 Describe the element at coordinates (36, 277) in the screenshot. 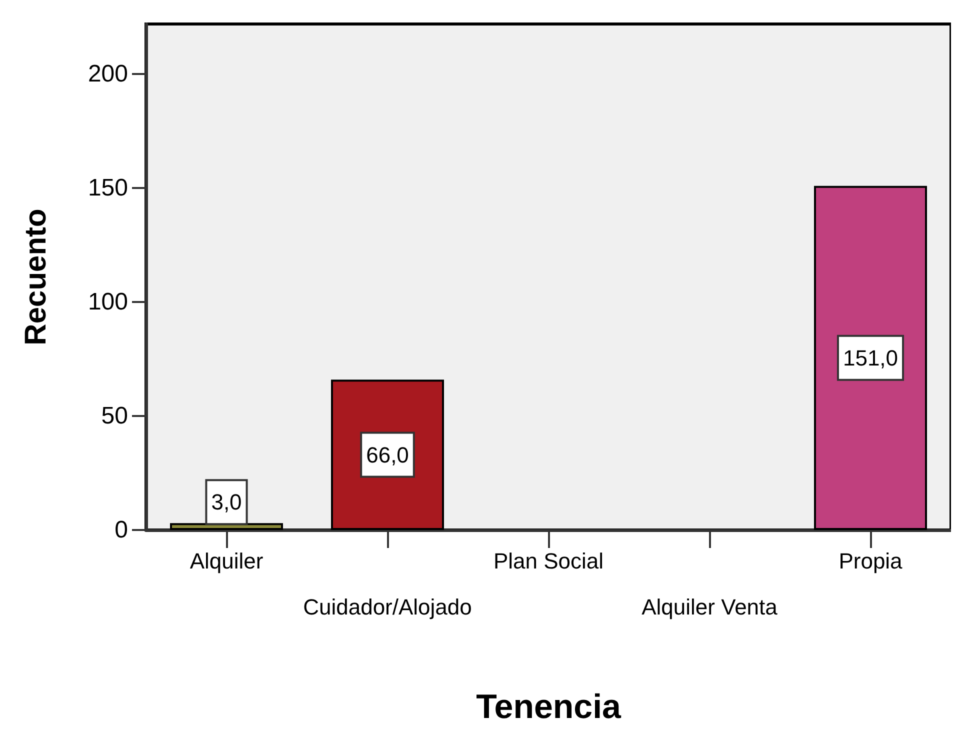

I see `y-axis-title: Recuento` at that location.